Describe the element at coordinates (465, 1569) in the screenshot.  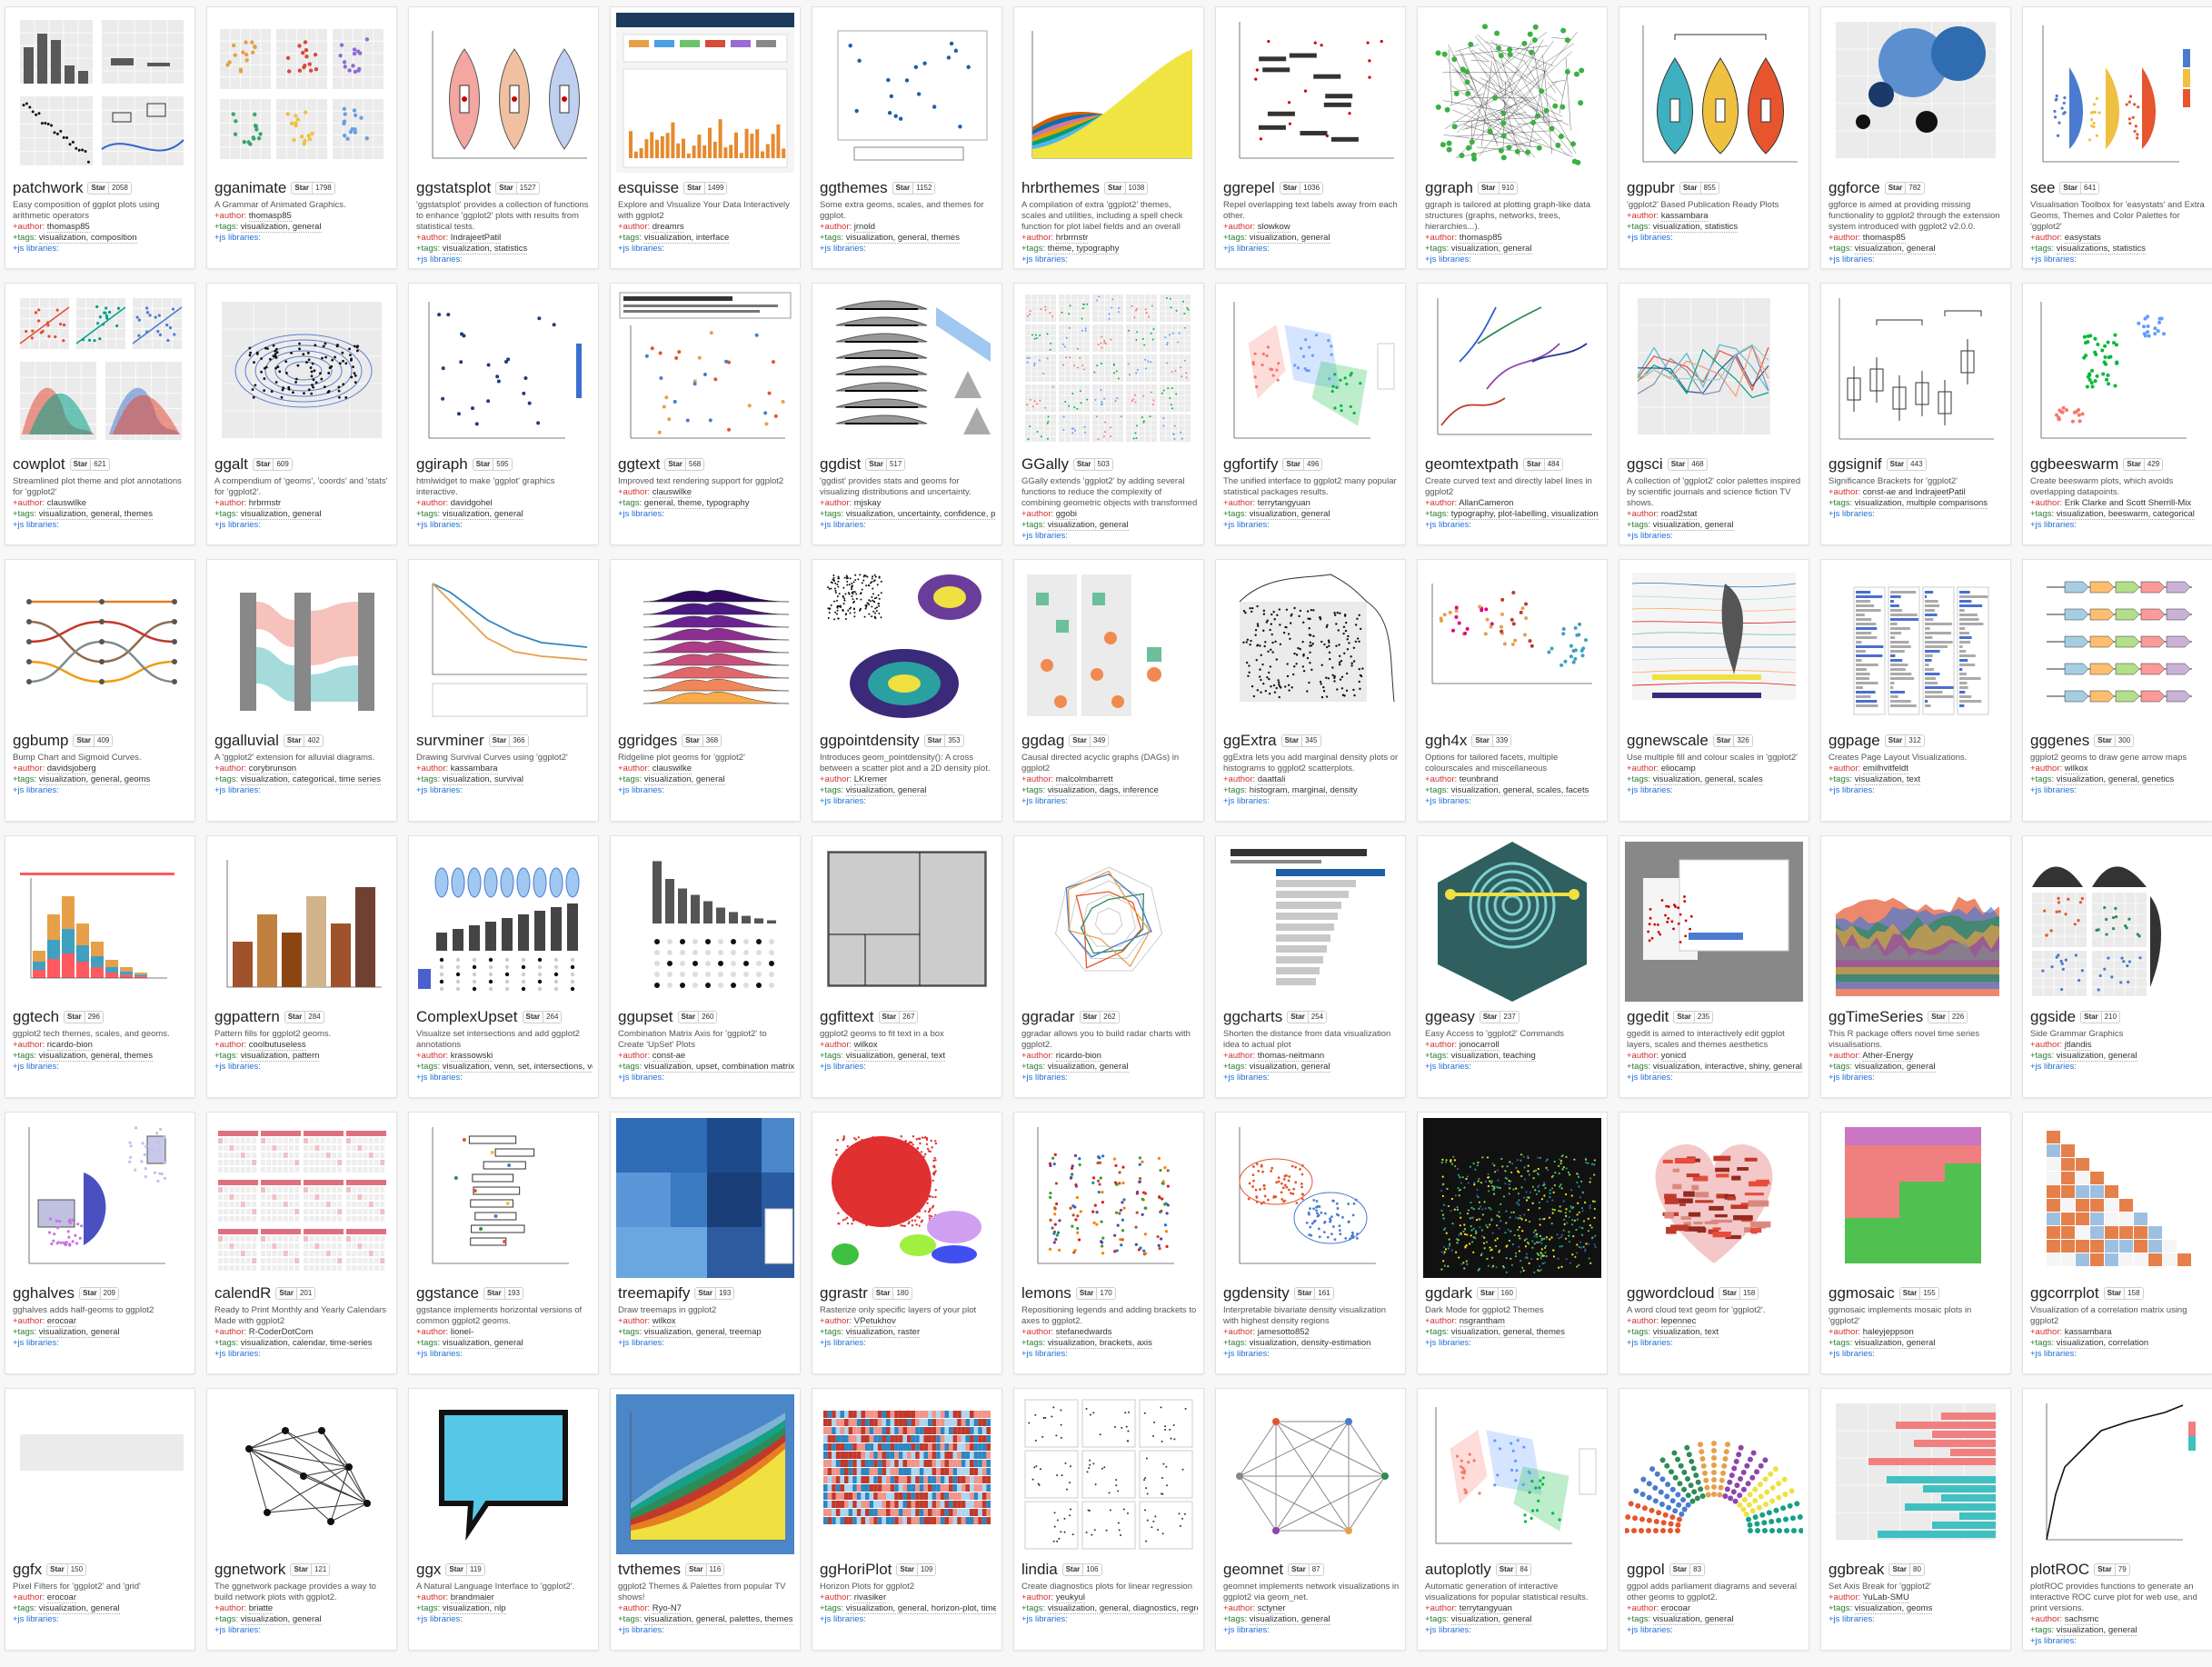
I see `github-star-button: Star 119` at that location.